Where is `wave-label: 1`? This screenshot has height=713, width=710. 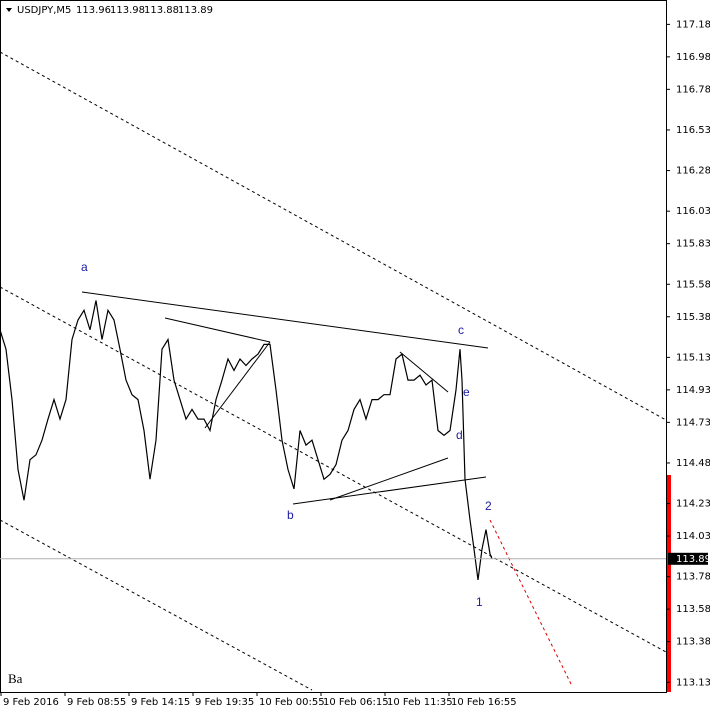
wave-label: 1 is located at coordinates (479, 602).